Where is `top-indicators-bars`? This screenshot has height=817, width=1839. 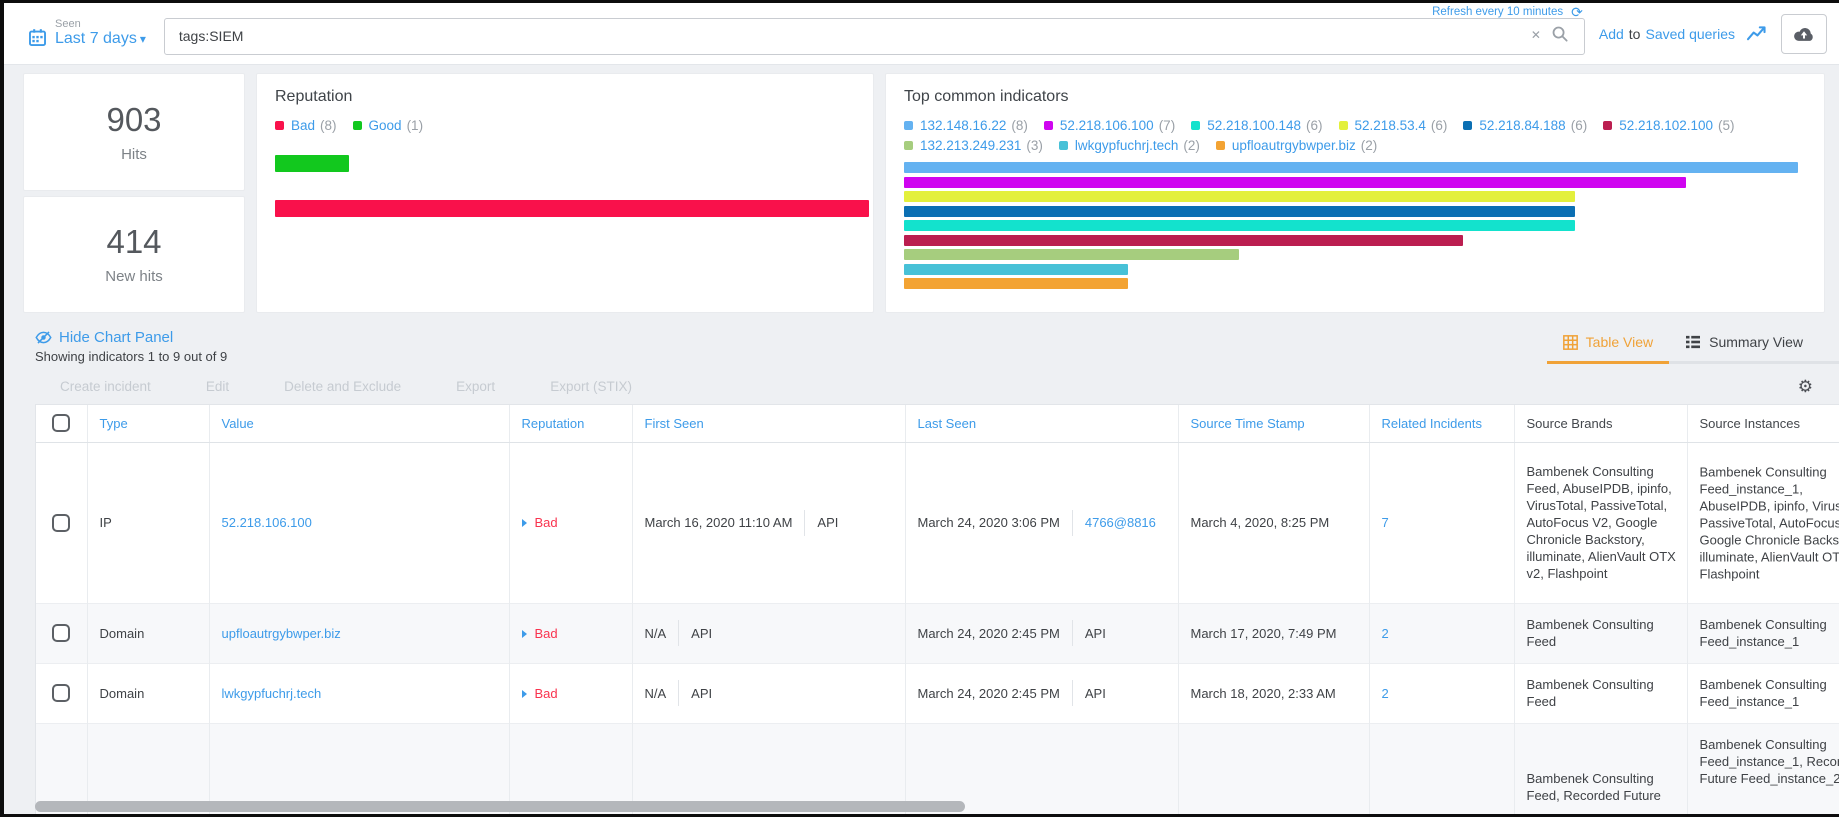 top-indicators-bars is located at coordinates (1351, 225).